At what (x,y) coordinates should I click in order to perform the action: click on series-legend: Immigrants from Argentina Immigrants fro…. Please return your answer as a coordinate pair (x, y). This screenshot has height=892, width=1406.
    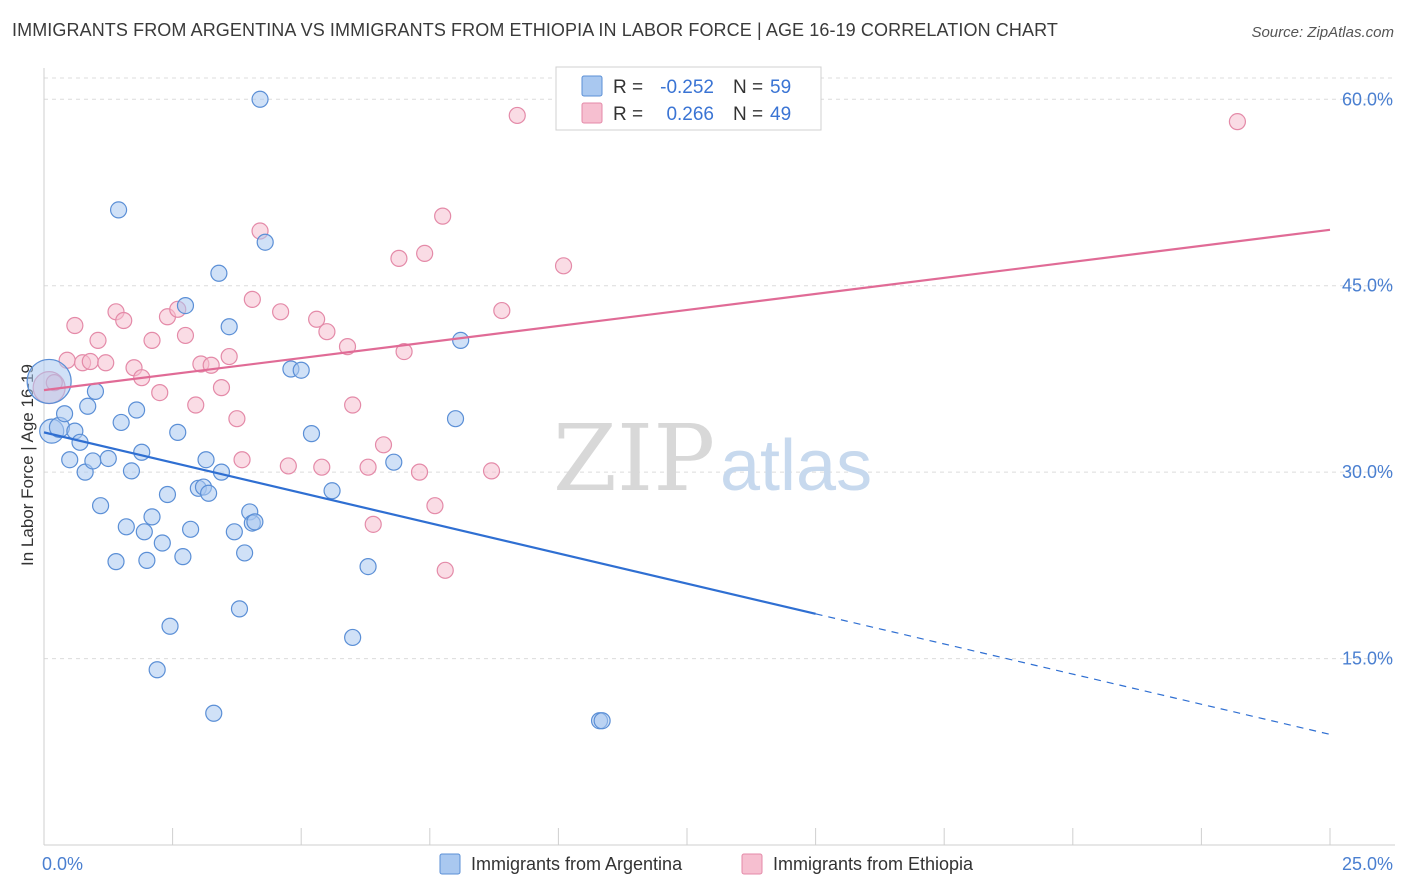
    Looking at the image, I should click on (706, 864).